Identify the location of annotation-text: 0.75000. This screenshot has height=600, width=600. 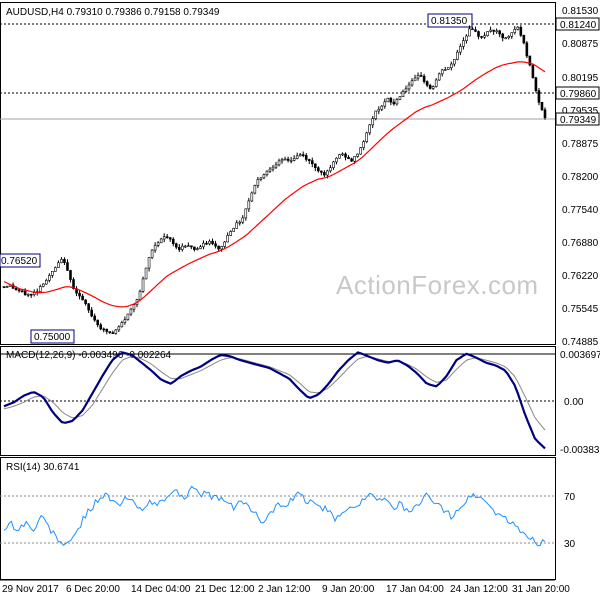
(52, 337).